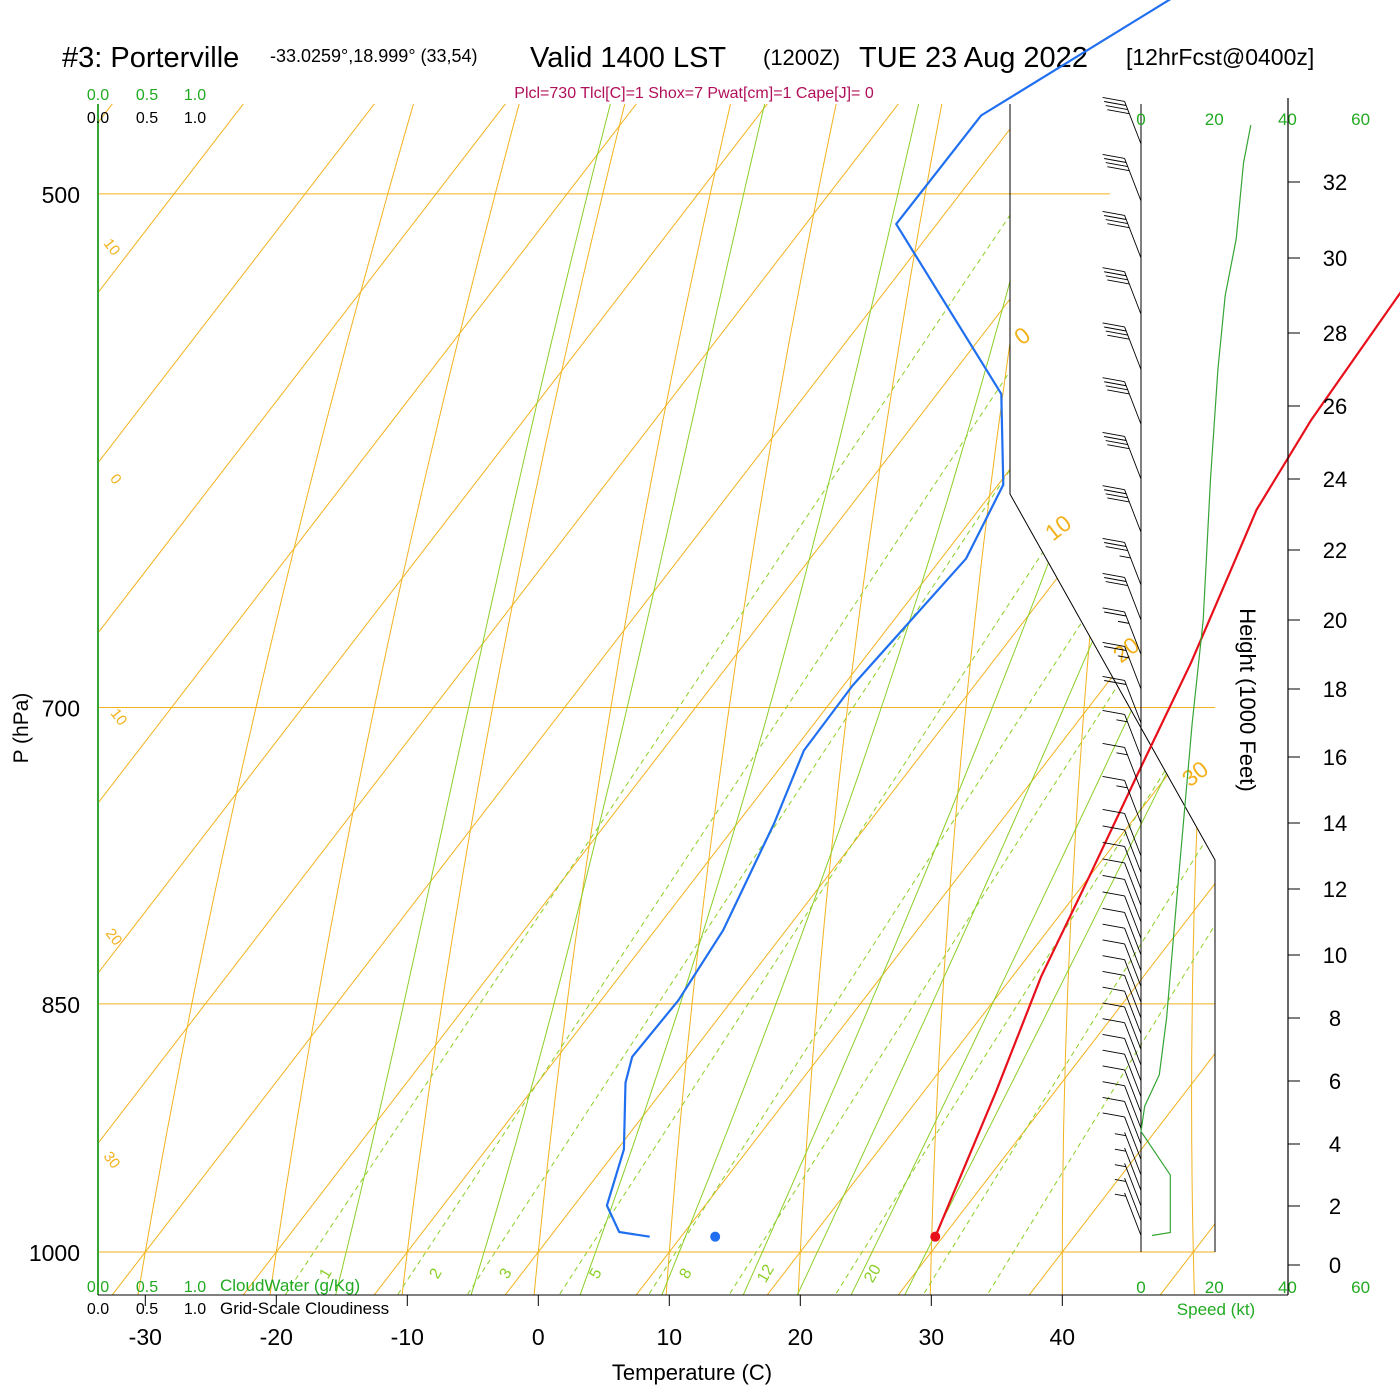 Image resolution: width=1400 pixels, height=1400 pixels. What do you see at coordinates (715, 1236) in the screenshot?
I see `surface-dewpoint-dot` at bounding box center [715, 1236].